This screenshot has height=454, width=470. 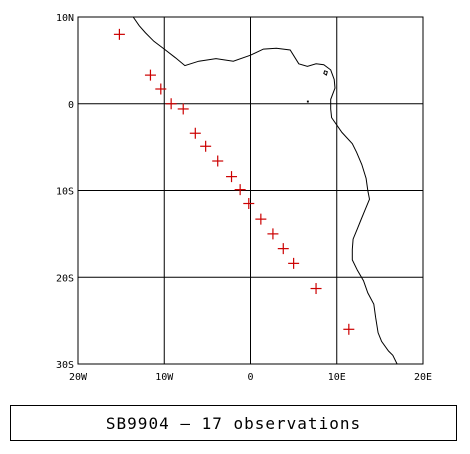 I want to click on y-tick-label: 10N, so click(x=65, y=18).